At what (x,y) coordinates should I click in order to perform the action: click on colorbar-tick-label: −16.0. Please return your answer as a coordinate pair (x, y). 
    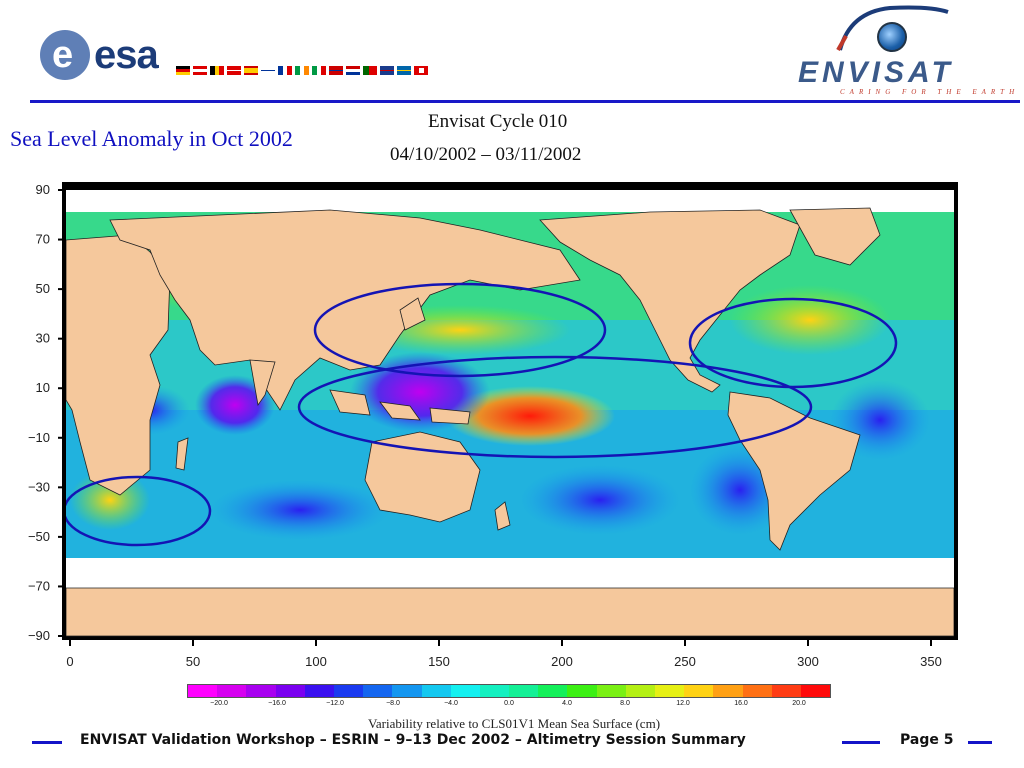
    Looking at the image, I should click on (277, 703).